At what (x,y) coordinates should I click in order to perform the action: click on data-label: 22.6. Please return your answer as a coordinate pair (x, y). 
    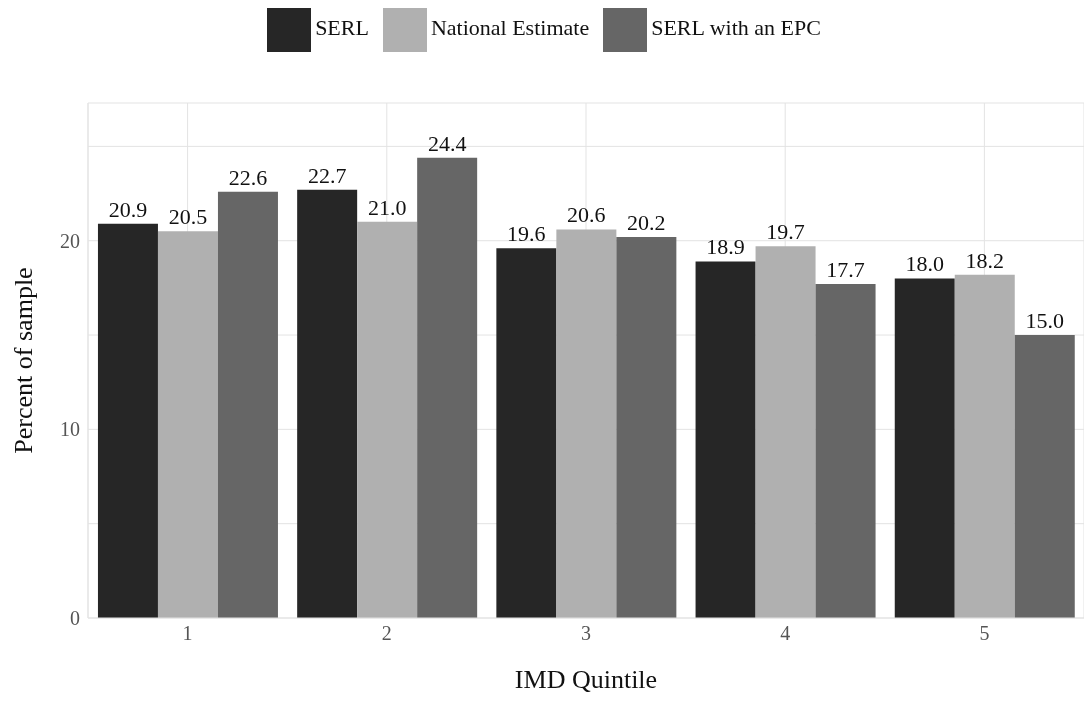
    Looking at the image, I should click on (248, 177).